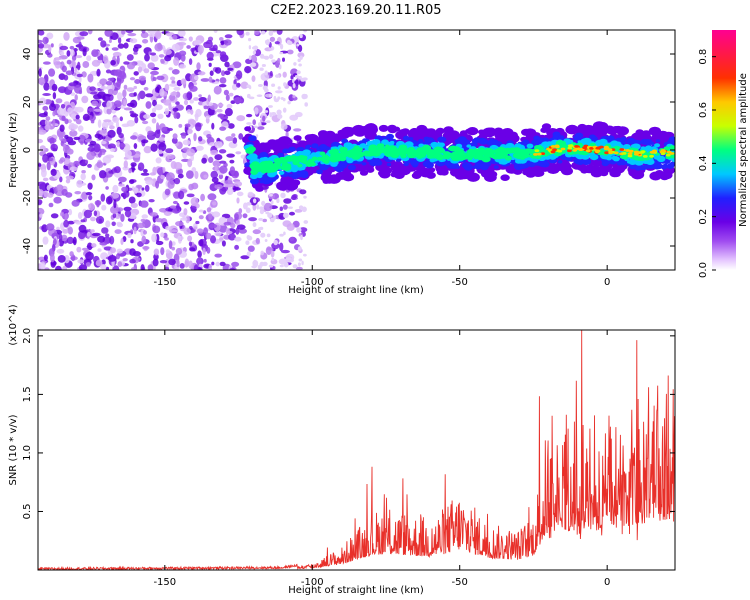 The height and width of the screenshot is (600, 750). I want to click on spectrogram-ylabel: Frequency (Hz), so click(13, 150).